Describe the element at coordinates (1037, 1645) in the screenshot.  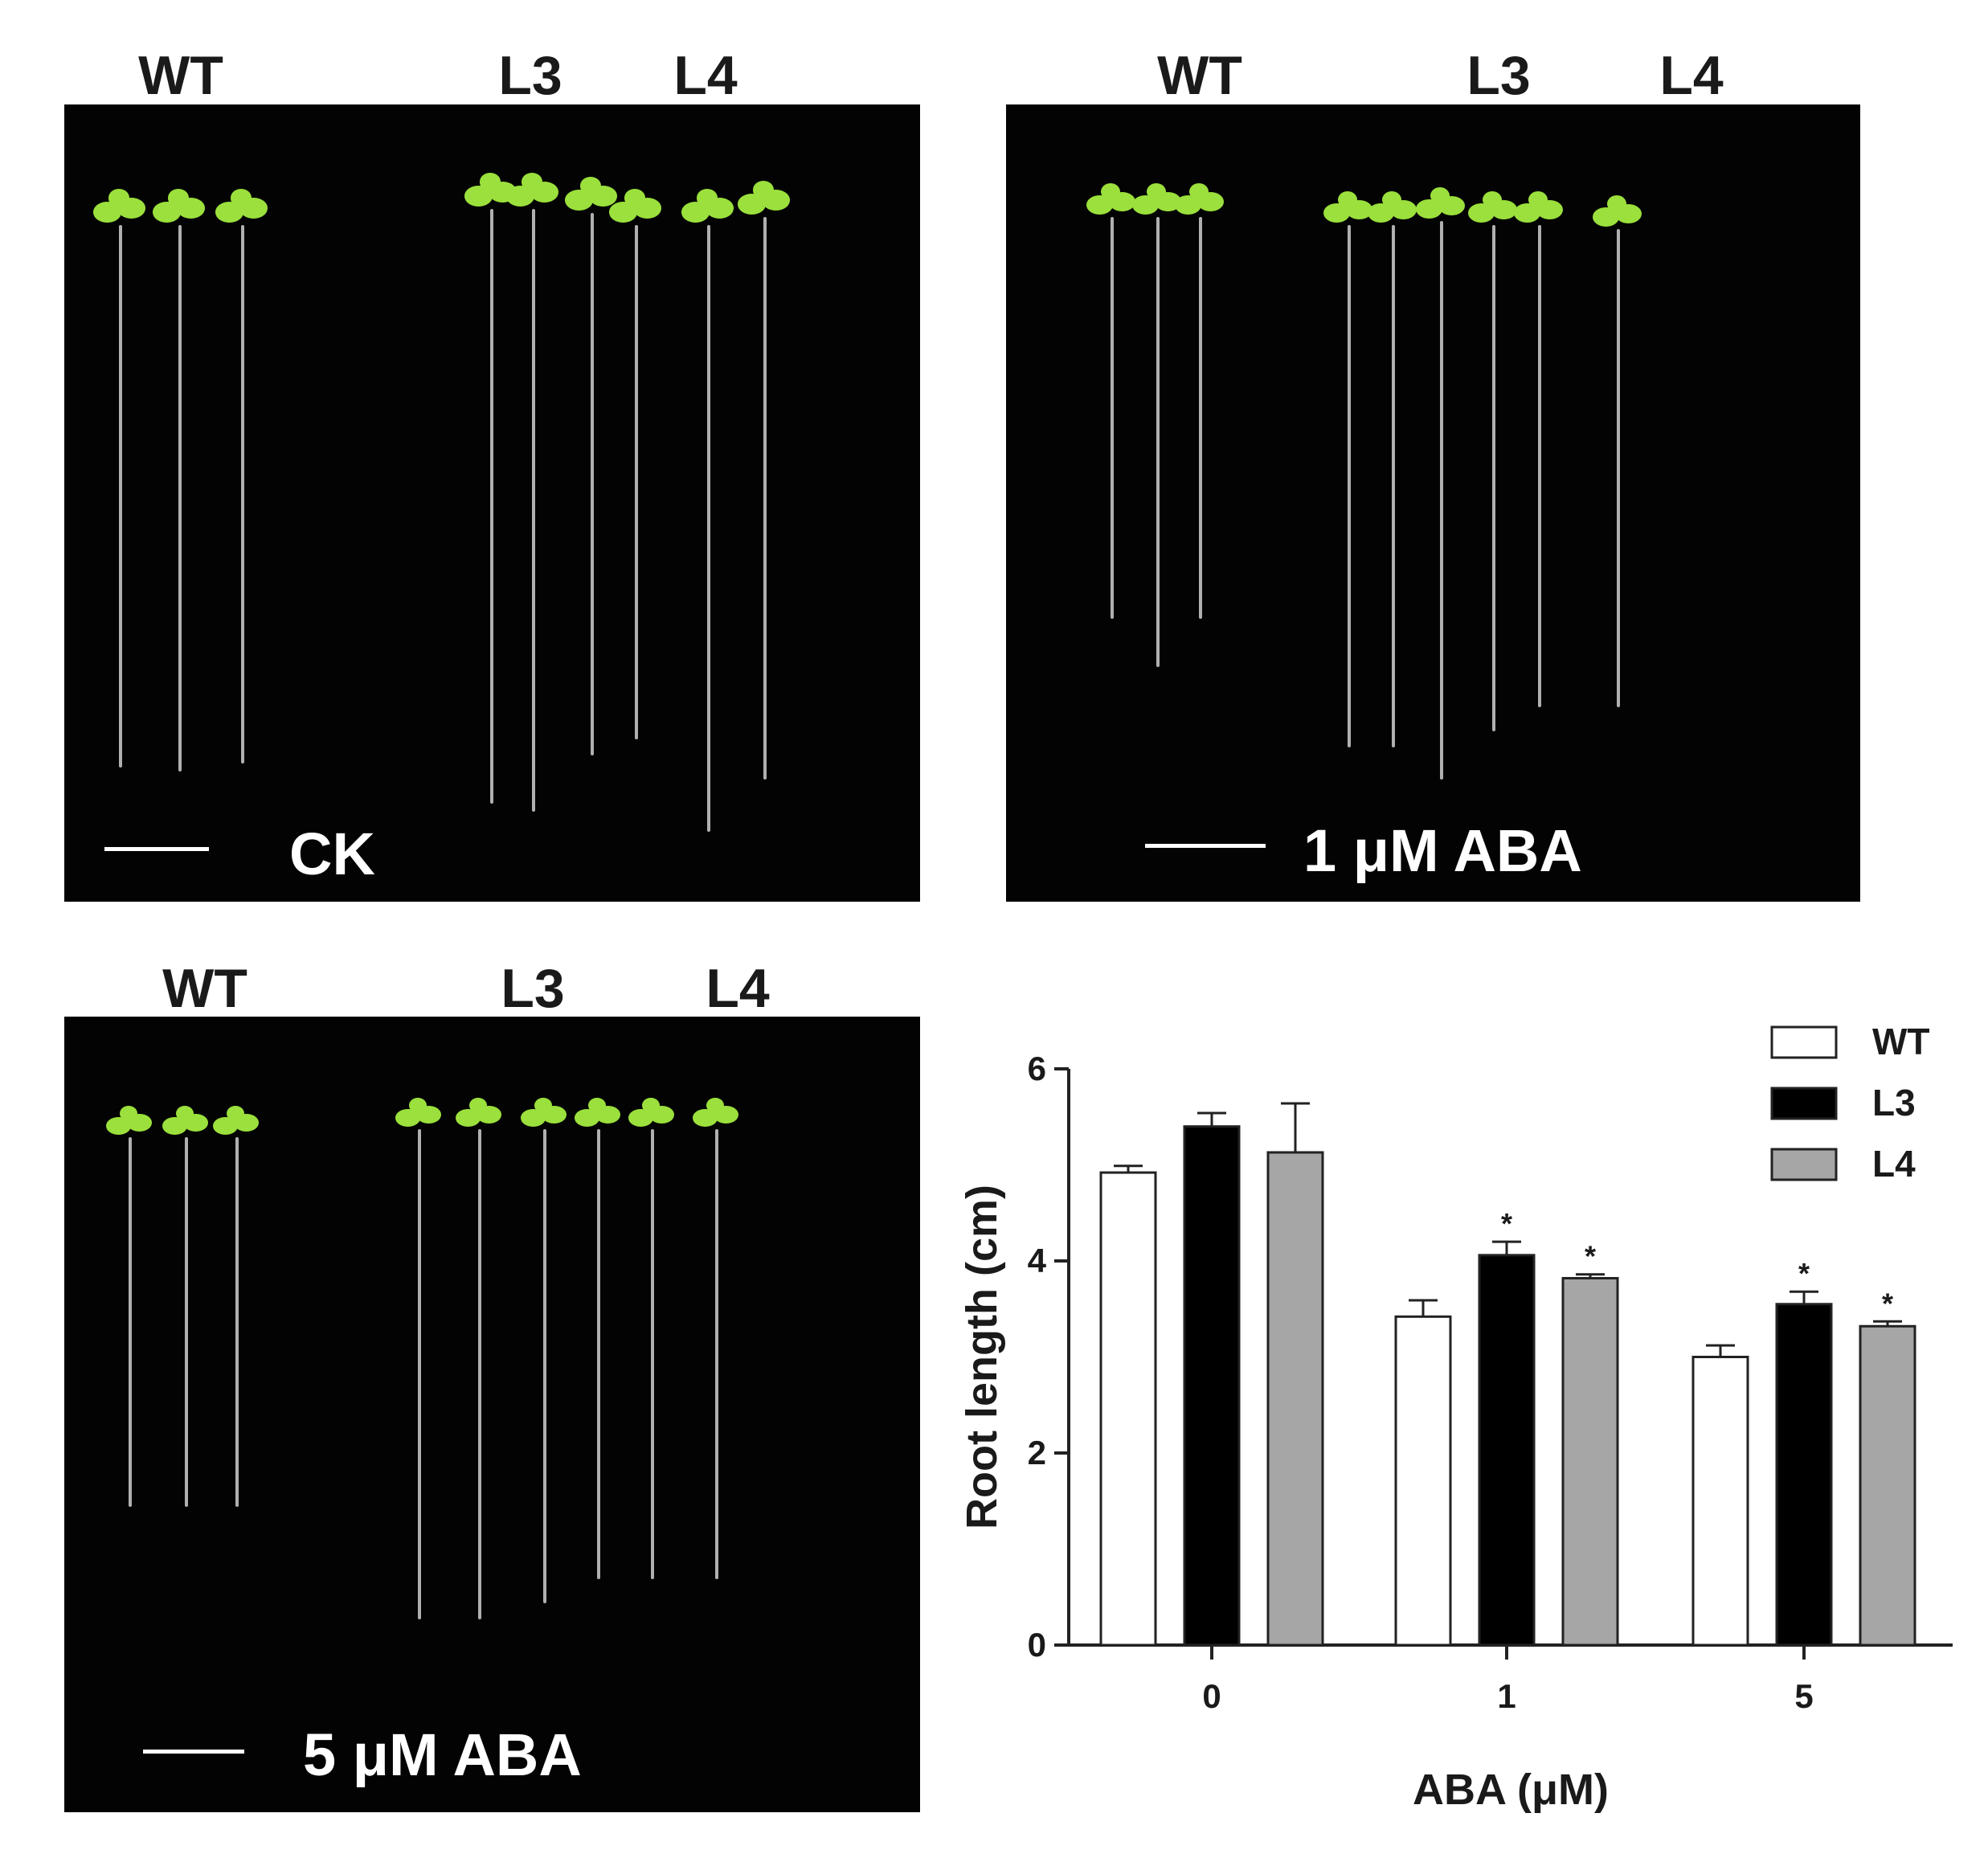
I see `y-tick-label: 0` at that location.